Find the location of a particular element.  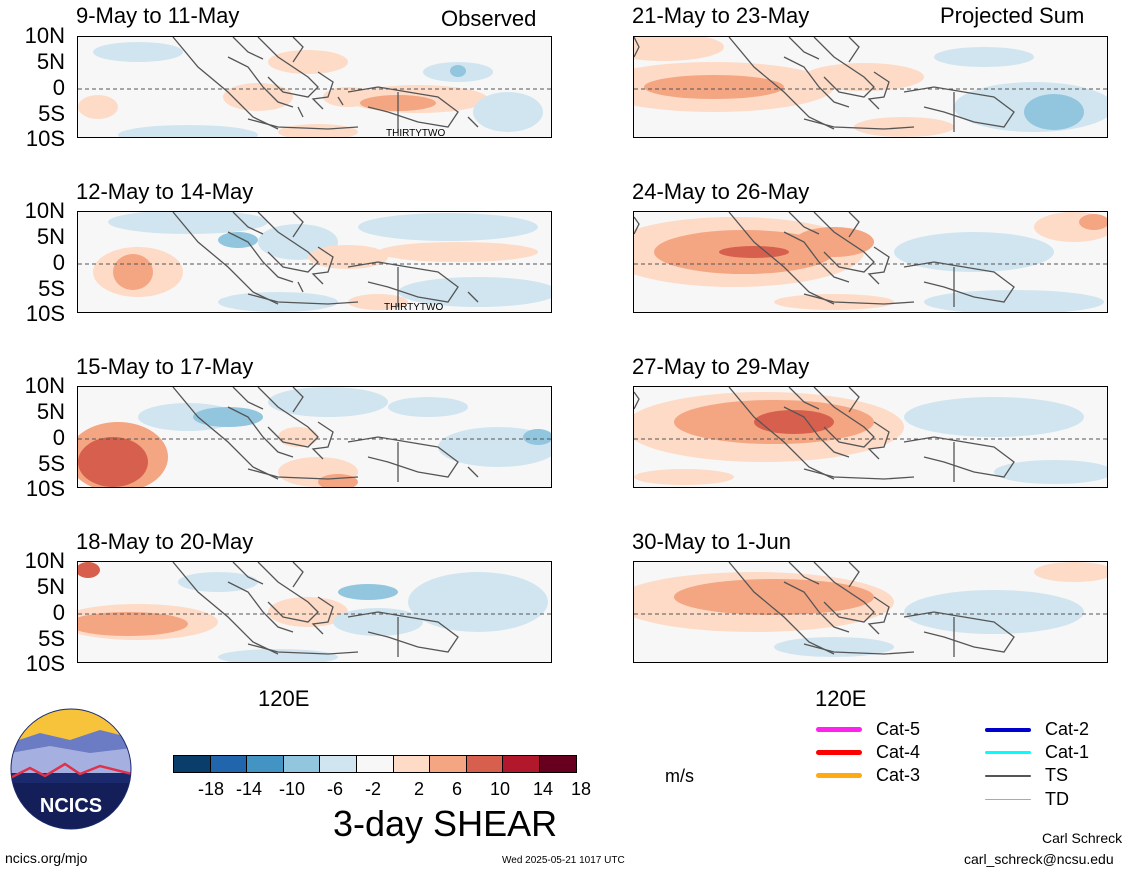

colorbar is located at coordinates (375, 764).